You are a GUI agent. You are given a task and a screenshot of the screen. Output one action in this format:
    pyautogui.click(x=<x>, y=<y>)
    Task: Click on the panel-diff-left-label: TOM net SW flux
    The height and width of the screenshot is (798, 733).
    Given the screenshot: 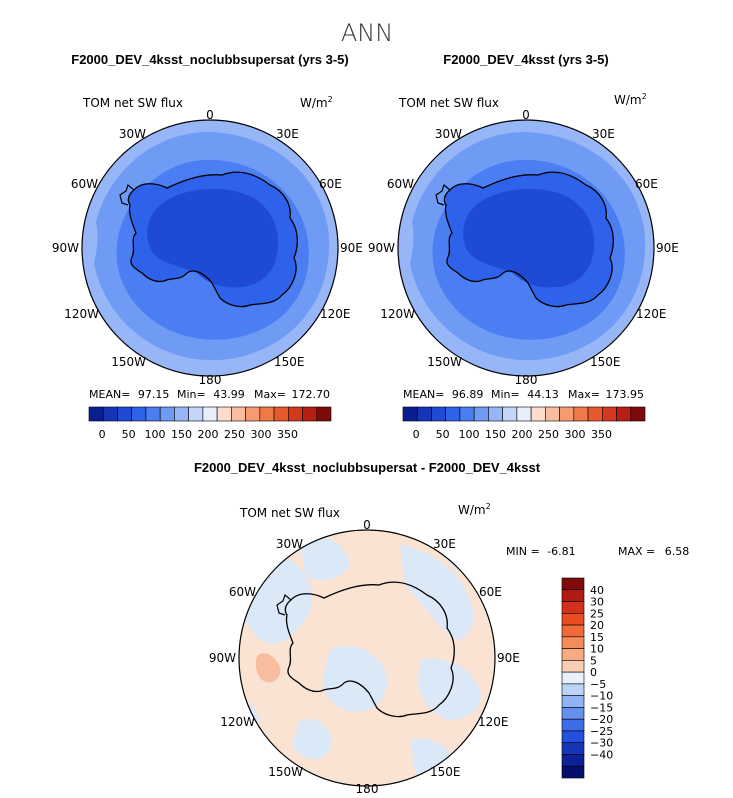 What is the action you would take?
    pyautogui.click(x=289, y=513)
    